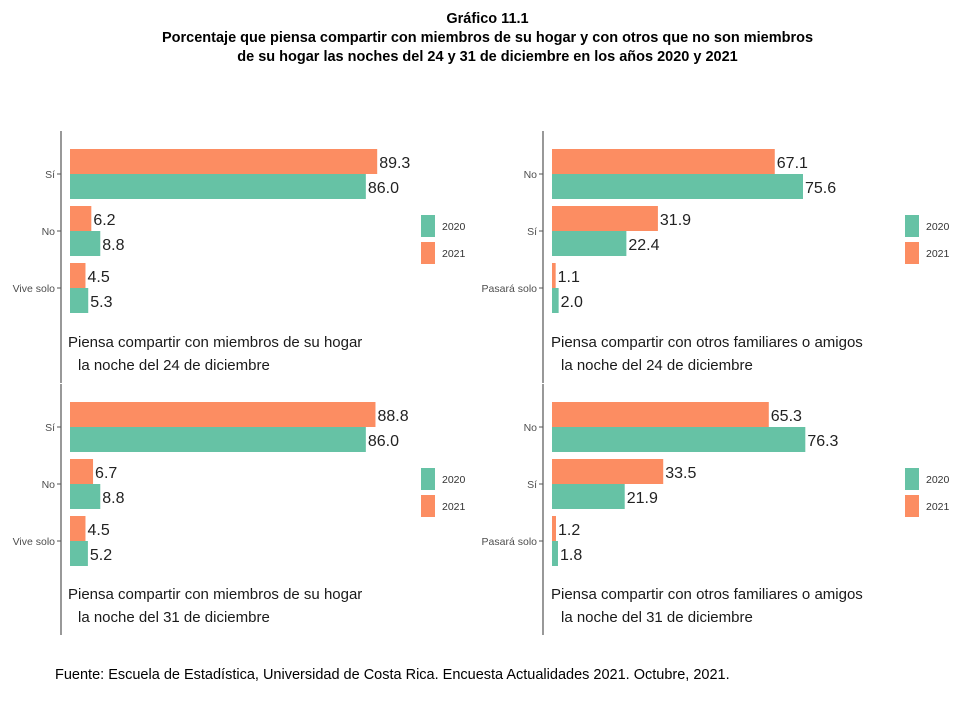  Describe the element at coordinates (569, 277) in the screenshot. I see `data-label: 1.1` at that location.